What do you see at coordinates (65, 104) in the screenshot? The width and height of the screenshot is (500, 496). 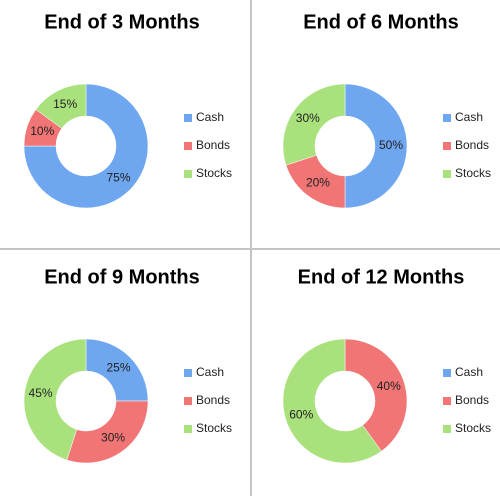 I see `data-label: 15%` at bounding box center [65, 104].